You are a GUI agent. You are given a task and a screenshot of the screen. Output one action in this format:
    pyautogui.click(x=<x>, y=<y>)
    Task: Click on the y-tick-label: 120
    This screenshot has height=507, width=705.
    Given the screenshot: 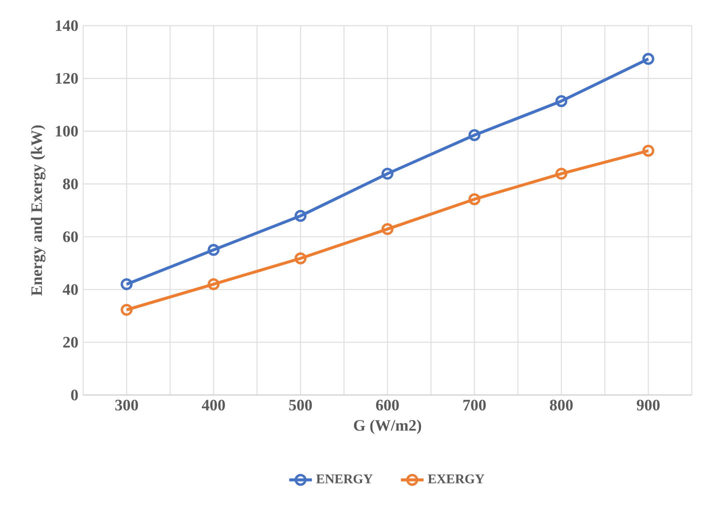 What is the action you would take?
    pyautogui.click(x=67, y=78)
    